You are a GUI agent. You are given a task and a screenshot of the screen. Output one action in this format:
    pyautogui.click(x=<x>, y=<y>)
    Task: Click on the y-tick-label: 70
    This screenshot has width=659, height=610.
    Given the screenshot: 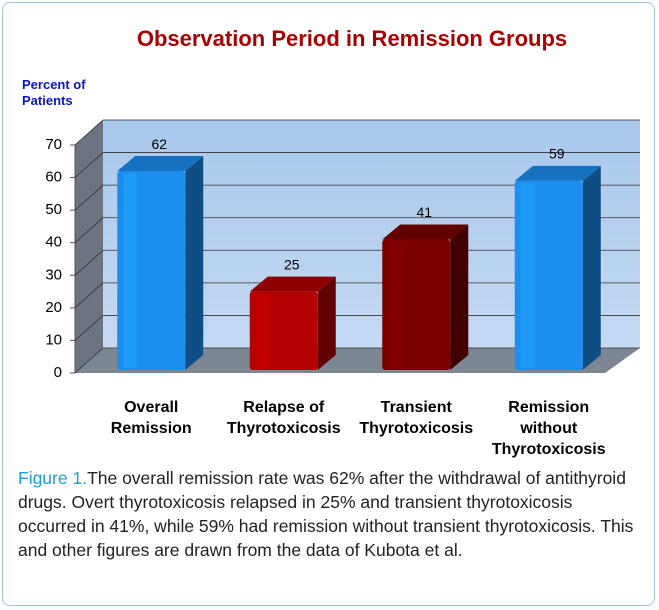 What is the action you would take?
    pyautogui.click(x=53, y=144)
    